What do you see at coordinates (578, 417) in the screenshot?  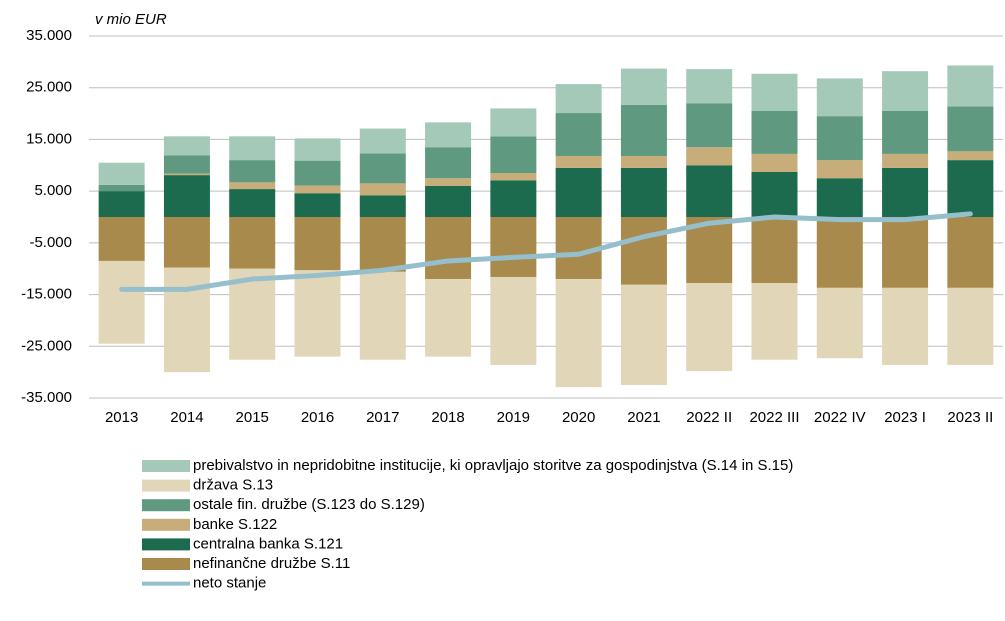 I see `x-tick-label: 2020` at bounding box center [578, 417].